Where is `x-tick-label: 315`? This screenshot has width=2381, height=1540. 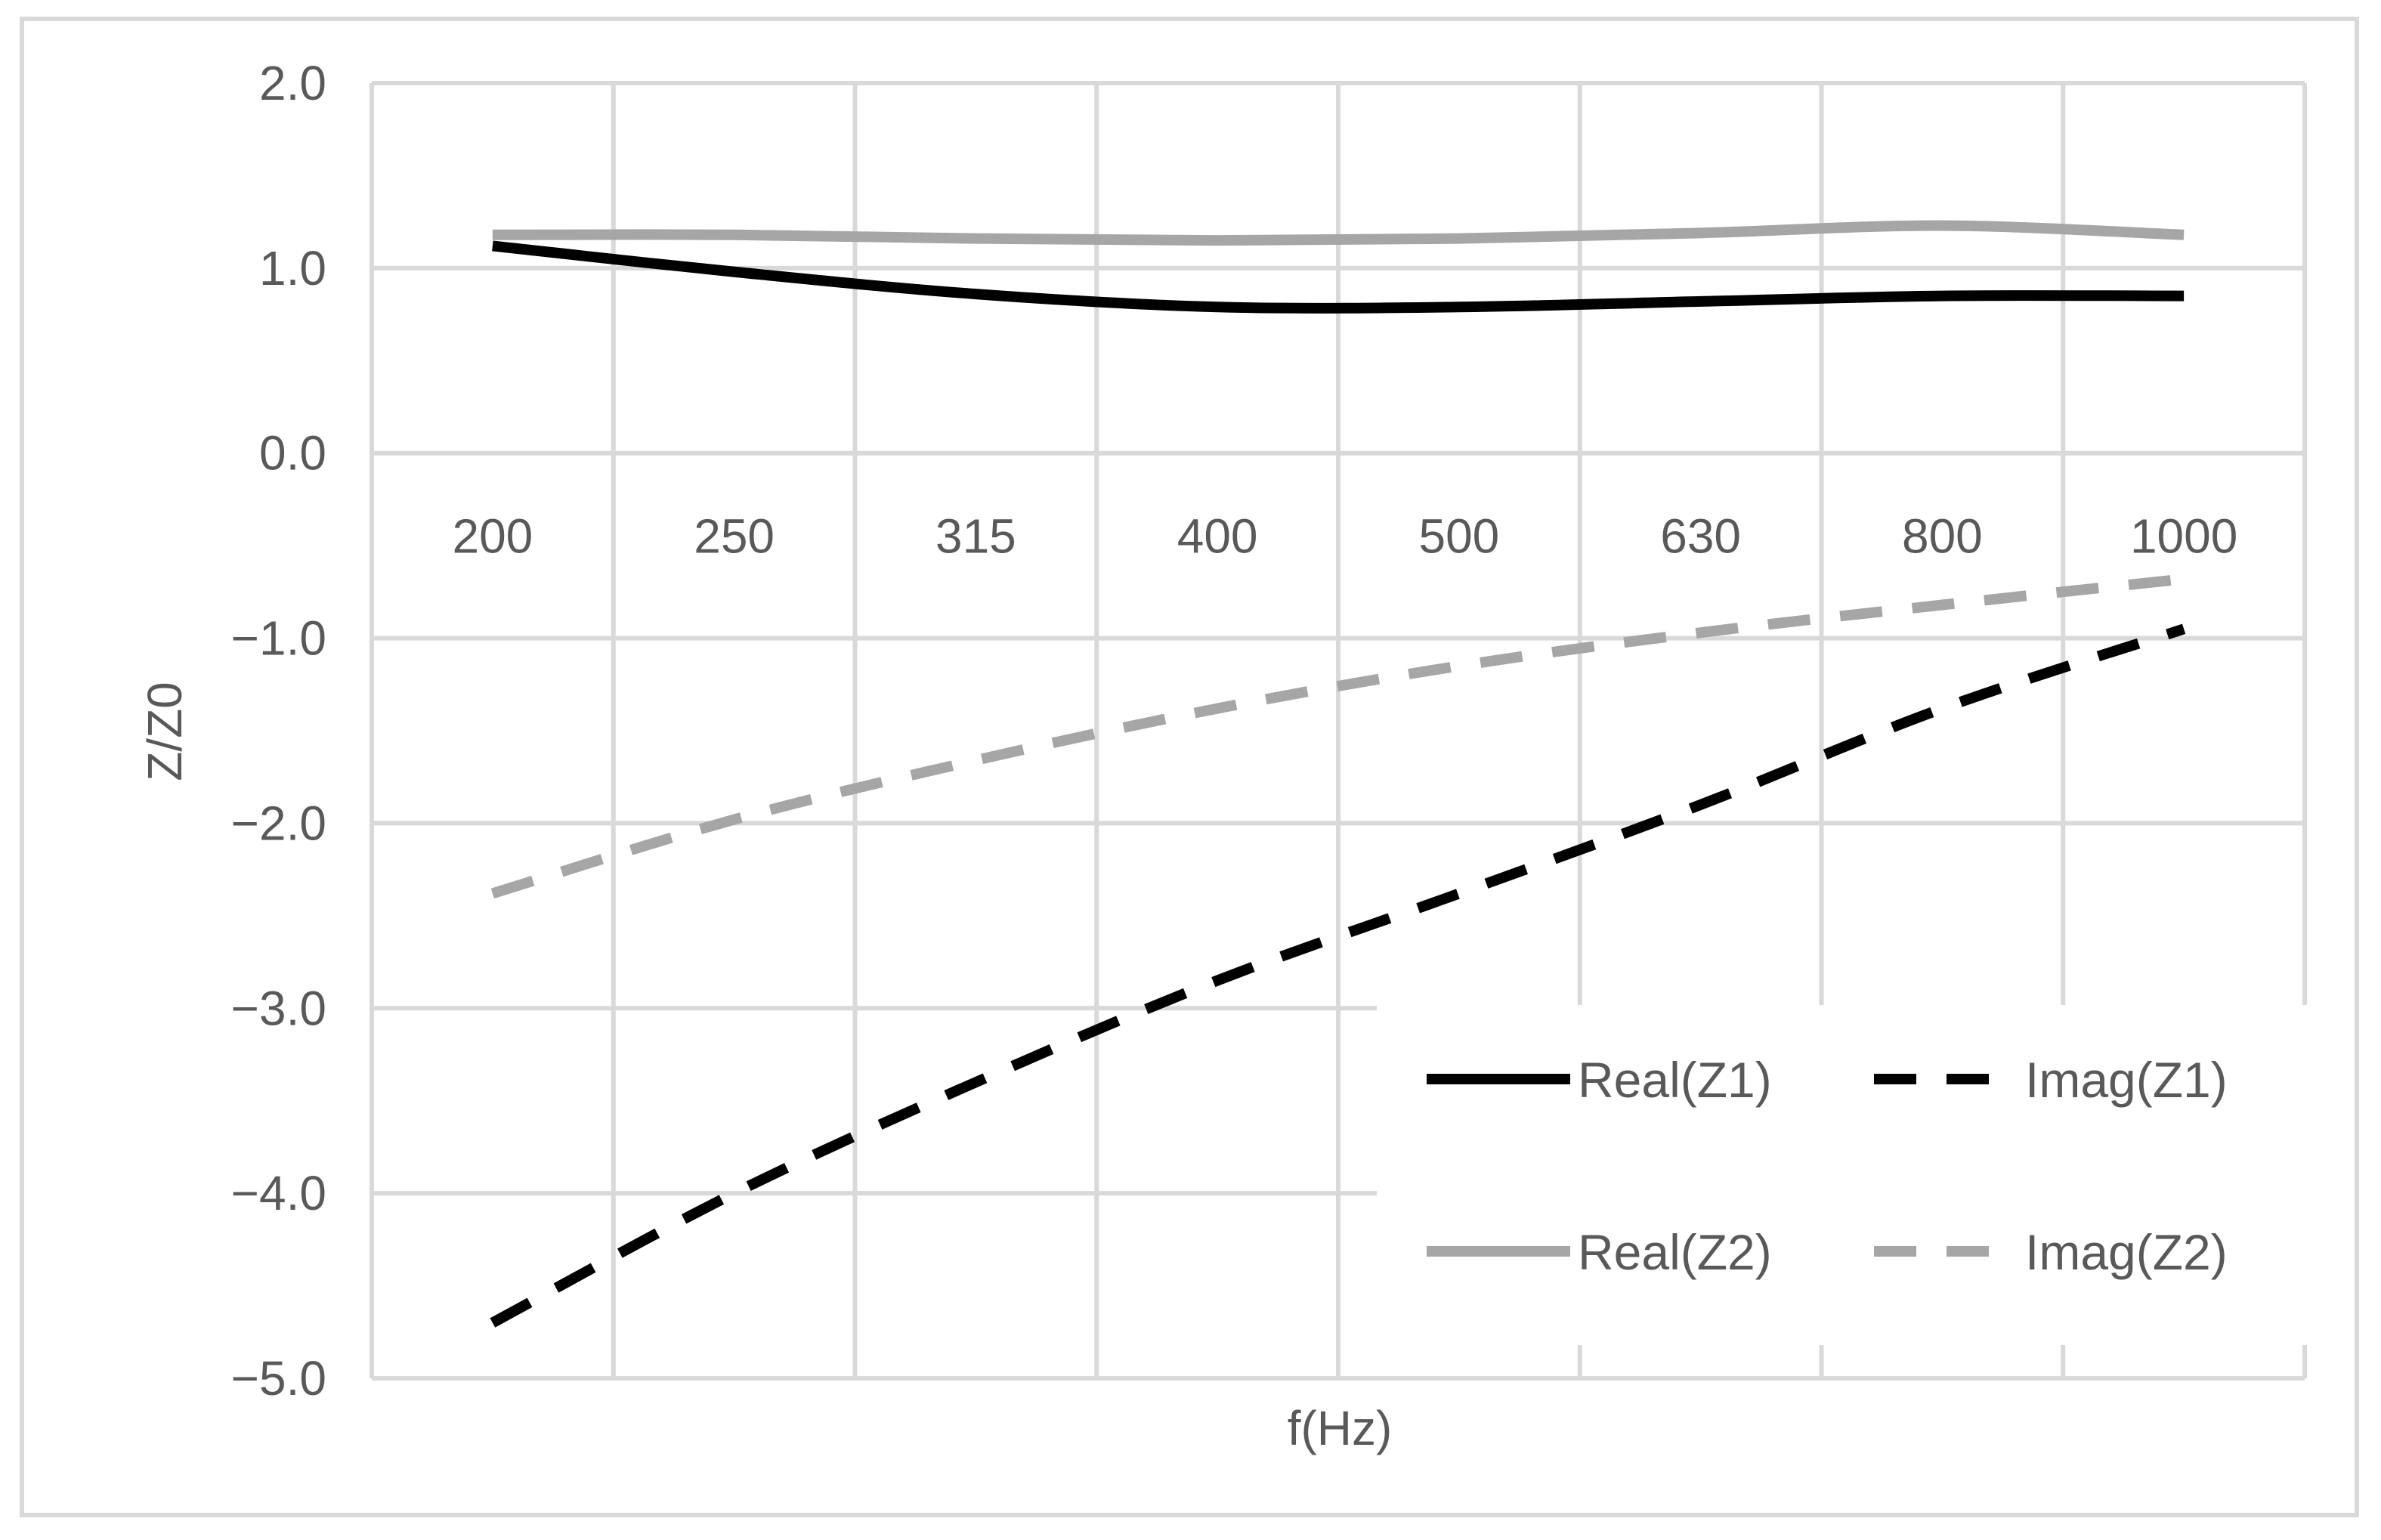
x-tick-label: 315 is located at coordinates (976, 536).